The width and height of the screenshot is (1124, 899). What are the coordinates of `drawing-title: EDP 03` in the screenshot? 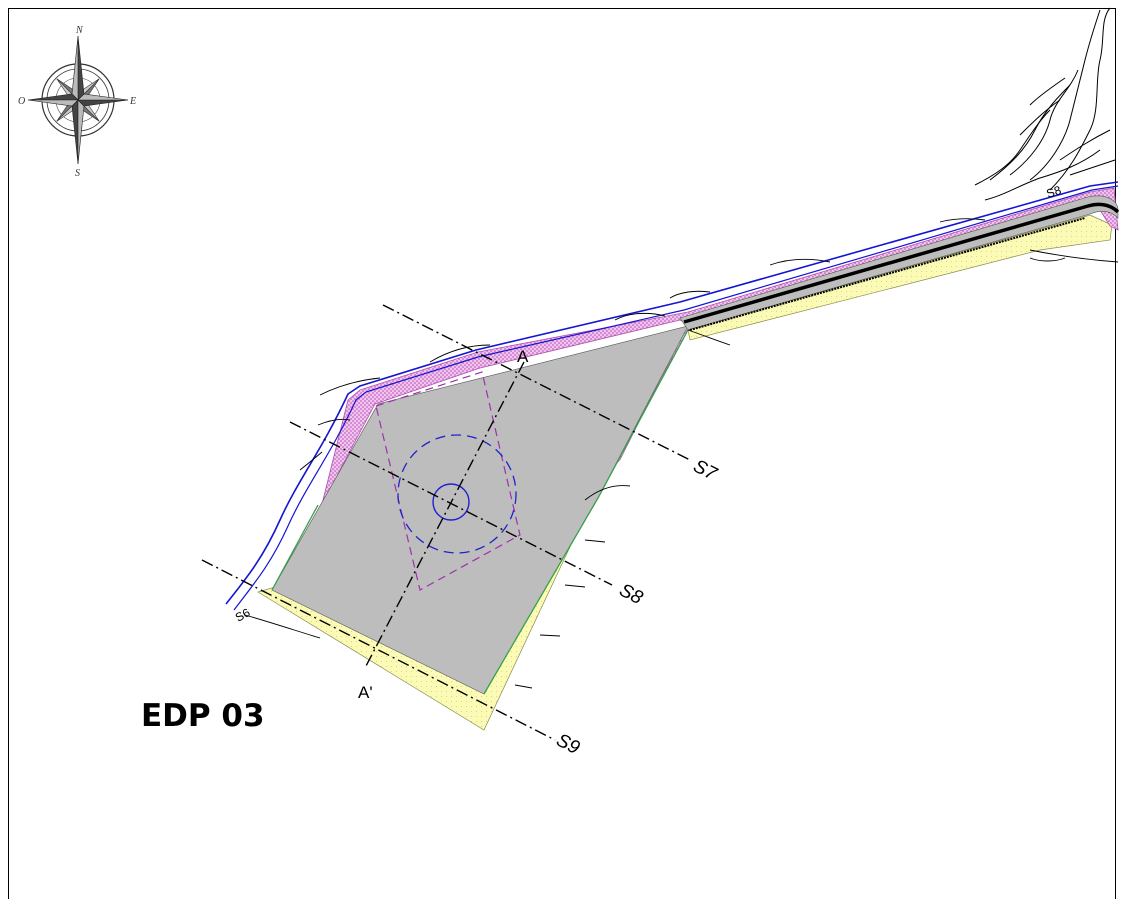 It's located at (203, 716).